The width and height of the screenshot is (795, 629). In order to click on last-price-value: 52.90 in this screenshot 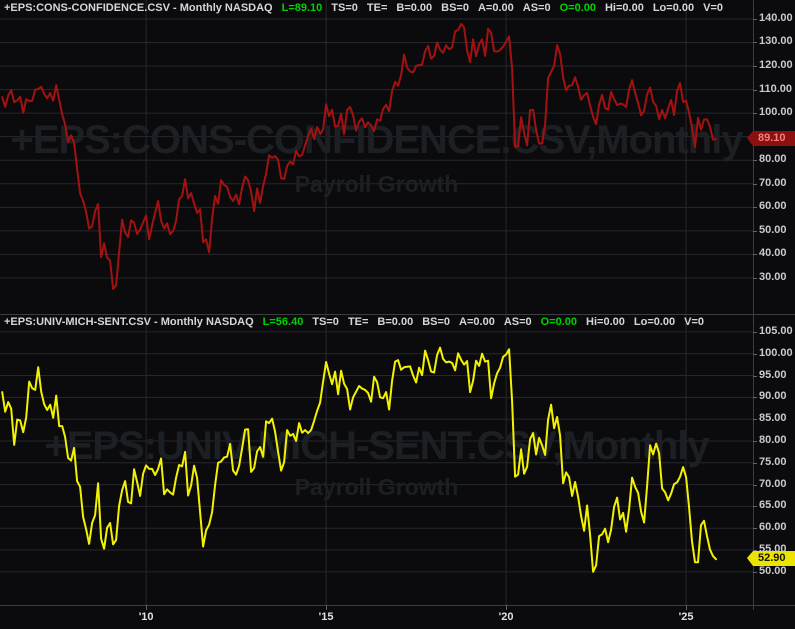, I will do `click(772, 558)`.